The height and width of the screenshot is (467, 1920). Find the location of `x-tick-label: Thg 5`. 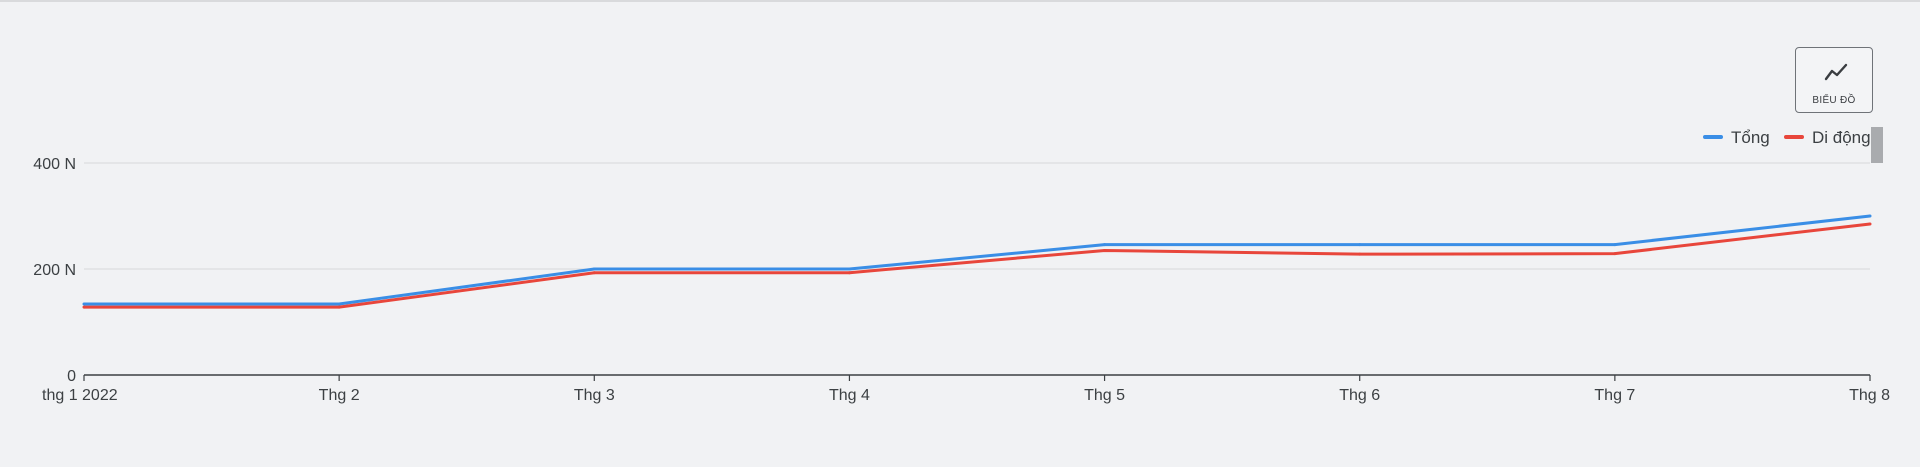

x-tick-label: Thg 5 is located at coordinates (1104, 395).